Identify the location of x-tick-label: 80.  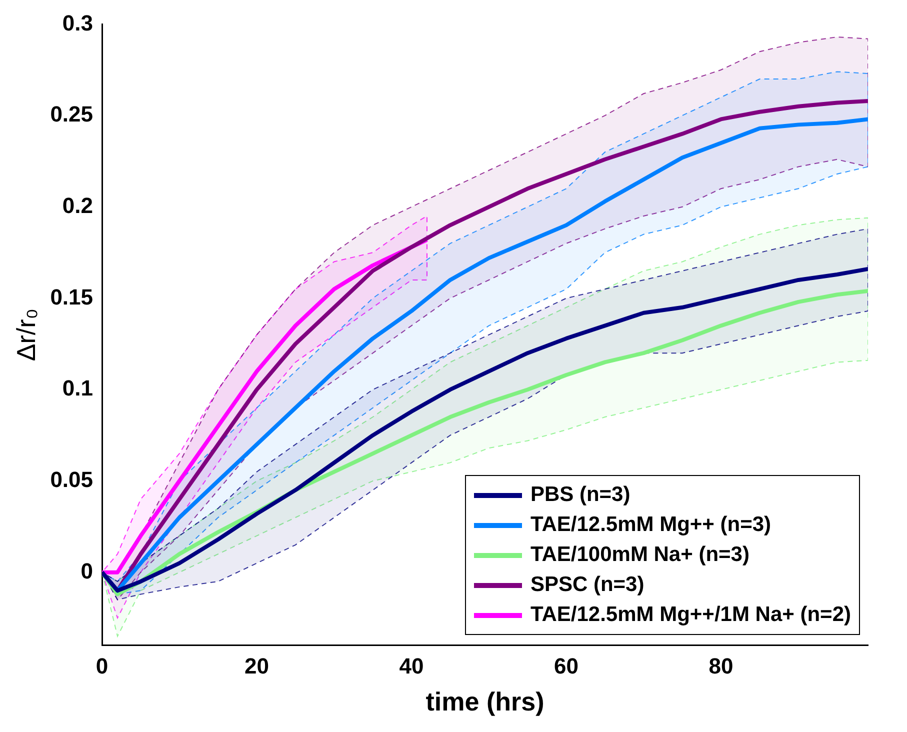
(721, 666).